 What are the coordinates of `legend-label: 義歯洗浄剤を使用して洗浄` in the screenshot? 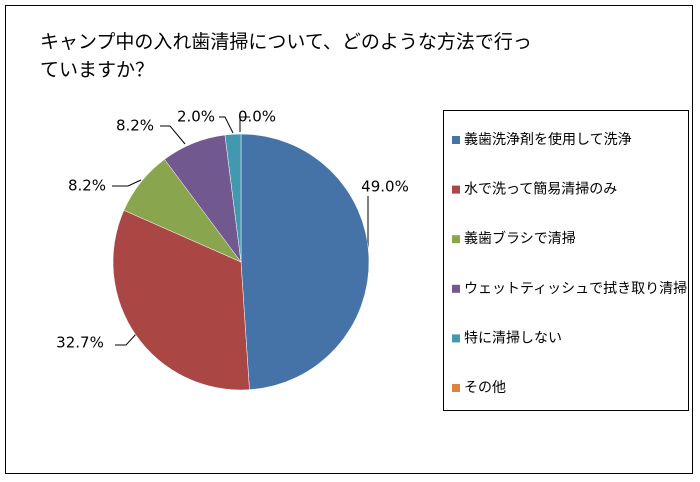 It's located at (548, 139).